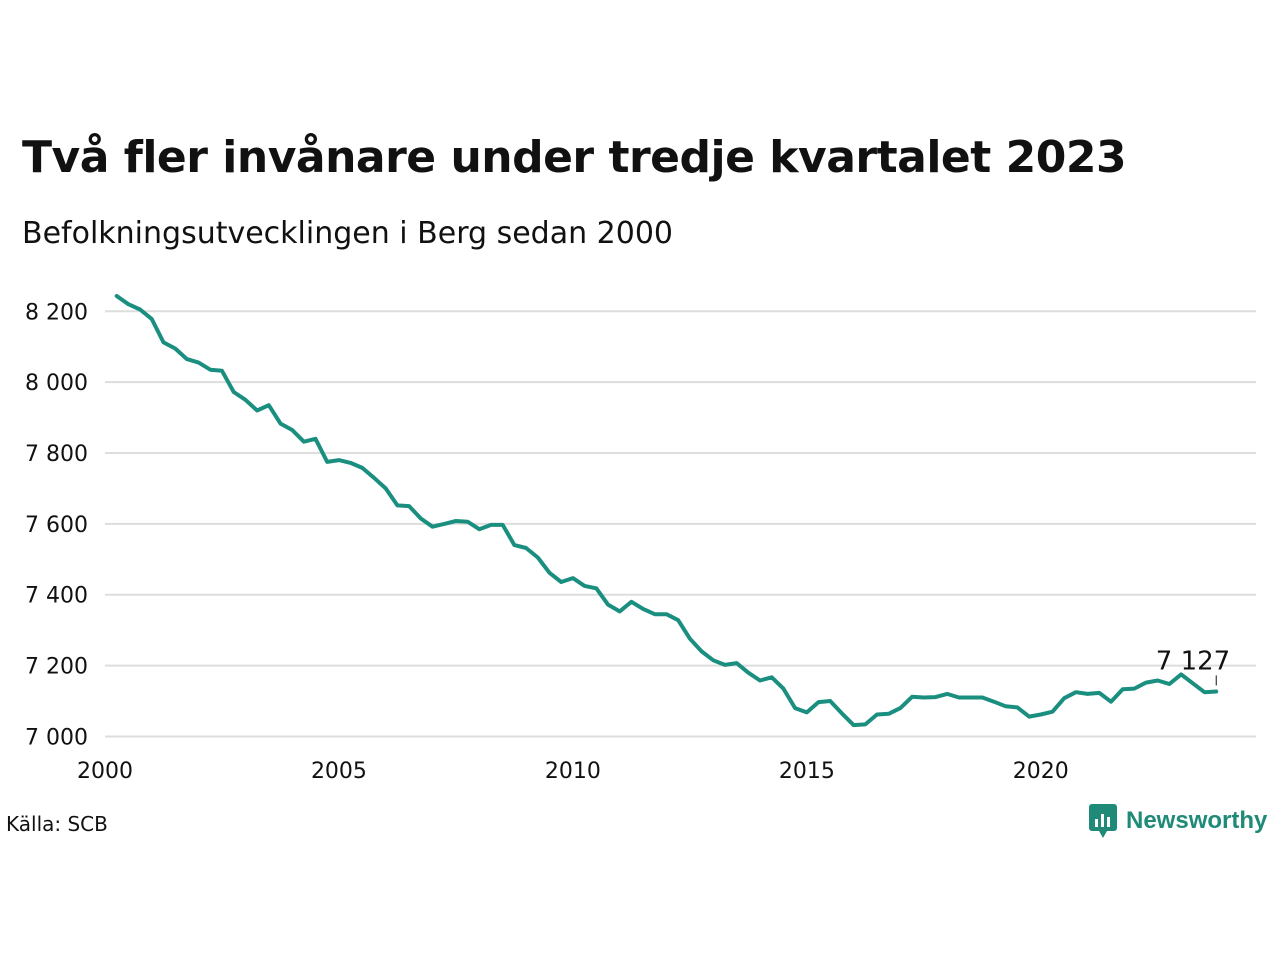 This screenshot has width=1280, height=960. What do you see at coordinates (807, 771) in the screenshot?
I see `x-tick-label: 2015` at bounding box center [807, 771].